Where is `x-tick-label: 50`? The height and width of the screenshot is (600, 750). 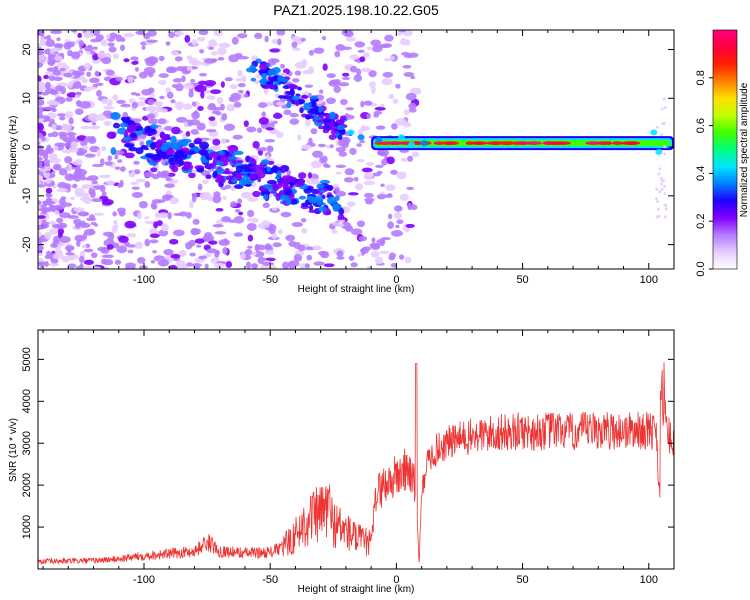
x-tick-label: 50 is located at coordinates (522, 580).